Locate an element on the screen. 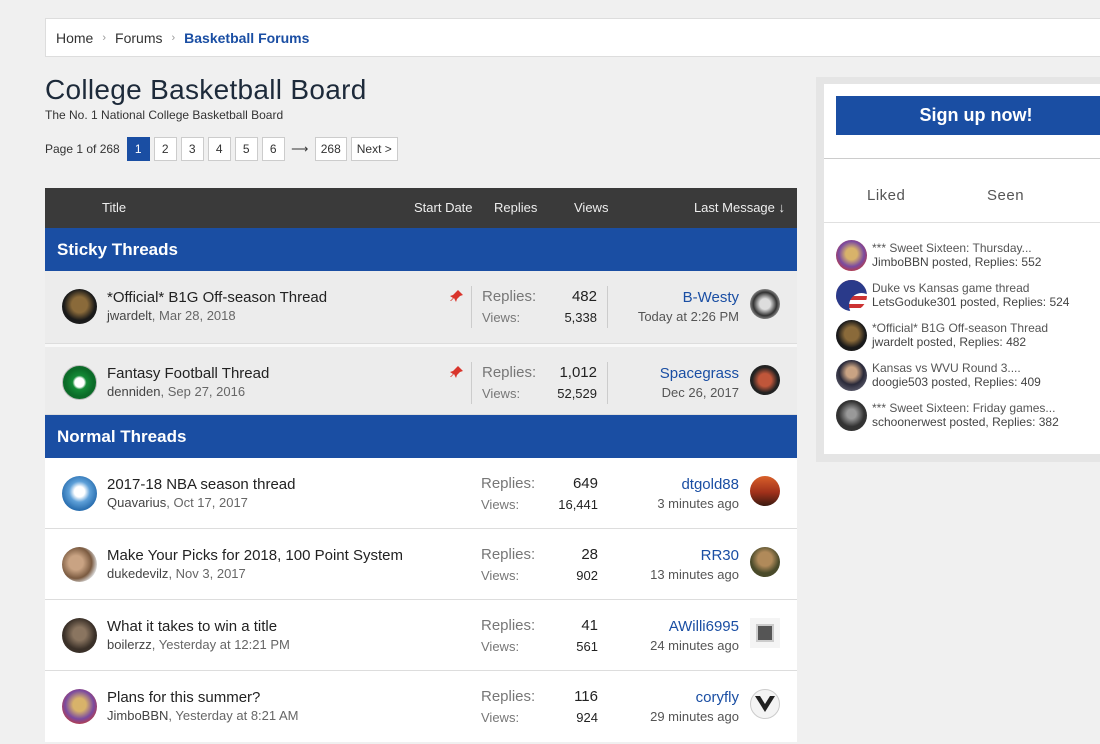 The height and width of the screenshot is (744, 1100). replies-label: Replies: is located at coordinates (508, 625).